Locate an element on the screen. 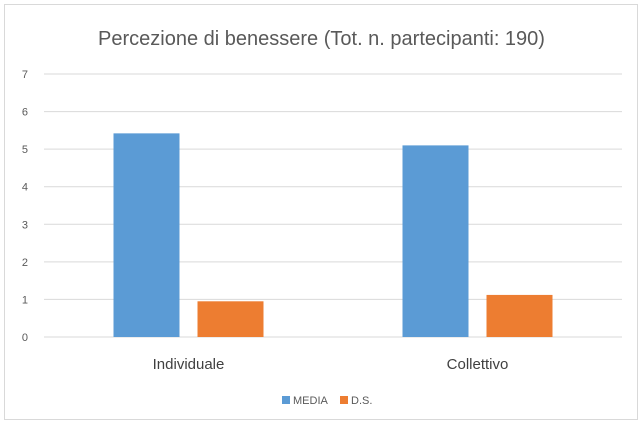 Image resolution: width=643 pixels, height=424 pixels. y-tick-label: 2 is located at coordinates (25, 263).